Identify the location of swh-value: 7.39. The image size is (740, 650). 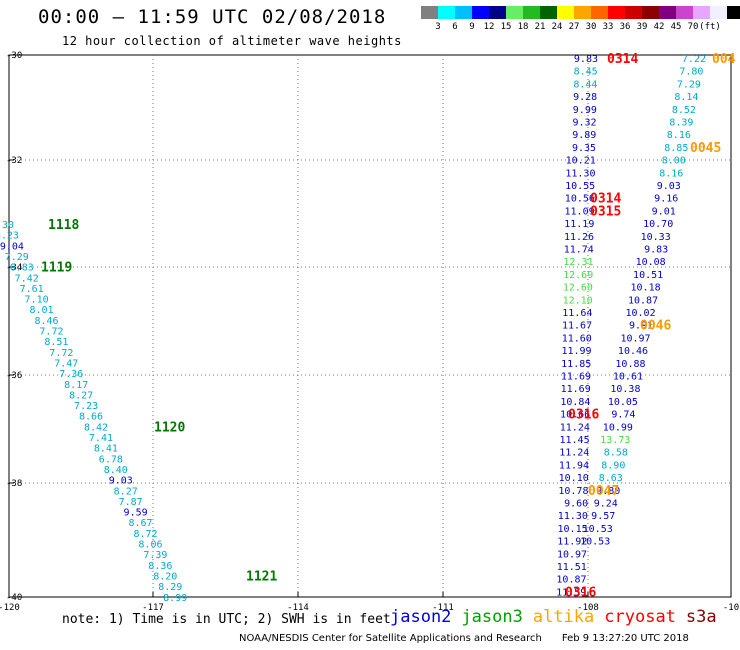
(155, 555).